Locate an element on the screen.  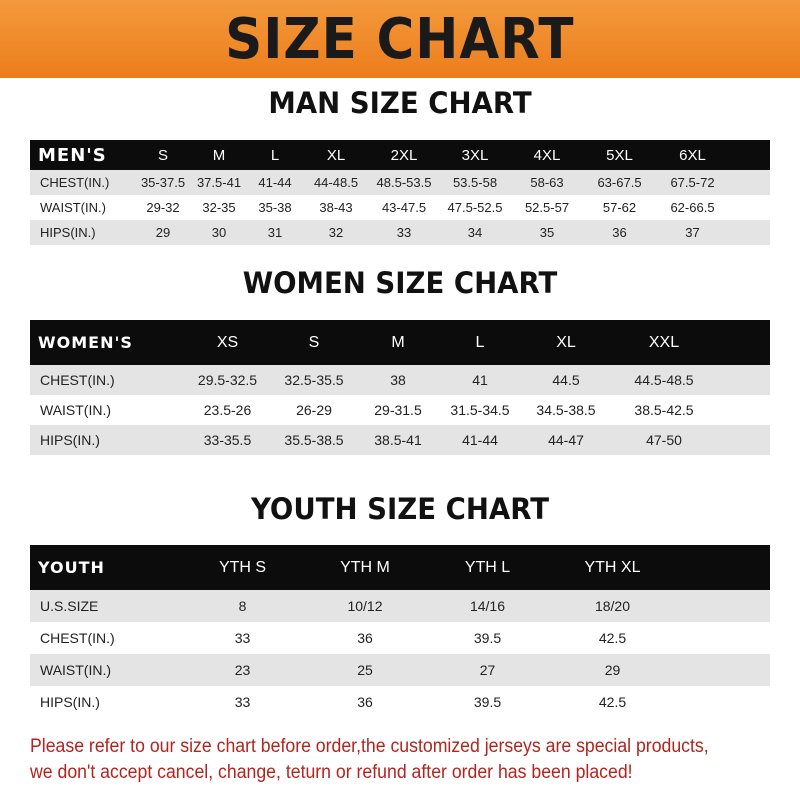
table-cell: 34.5-38.5 is located at coordinates (566, 410).